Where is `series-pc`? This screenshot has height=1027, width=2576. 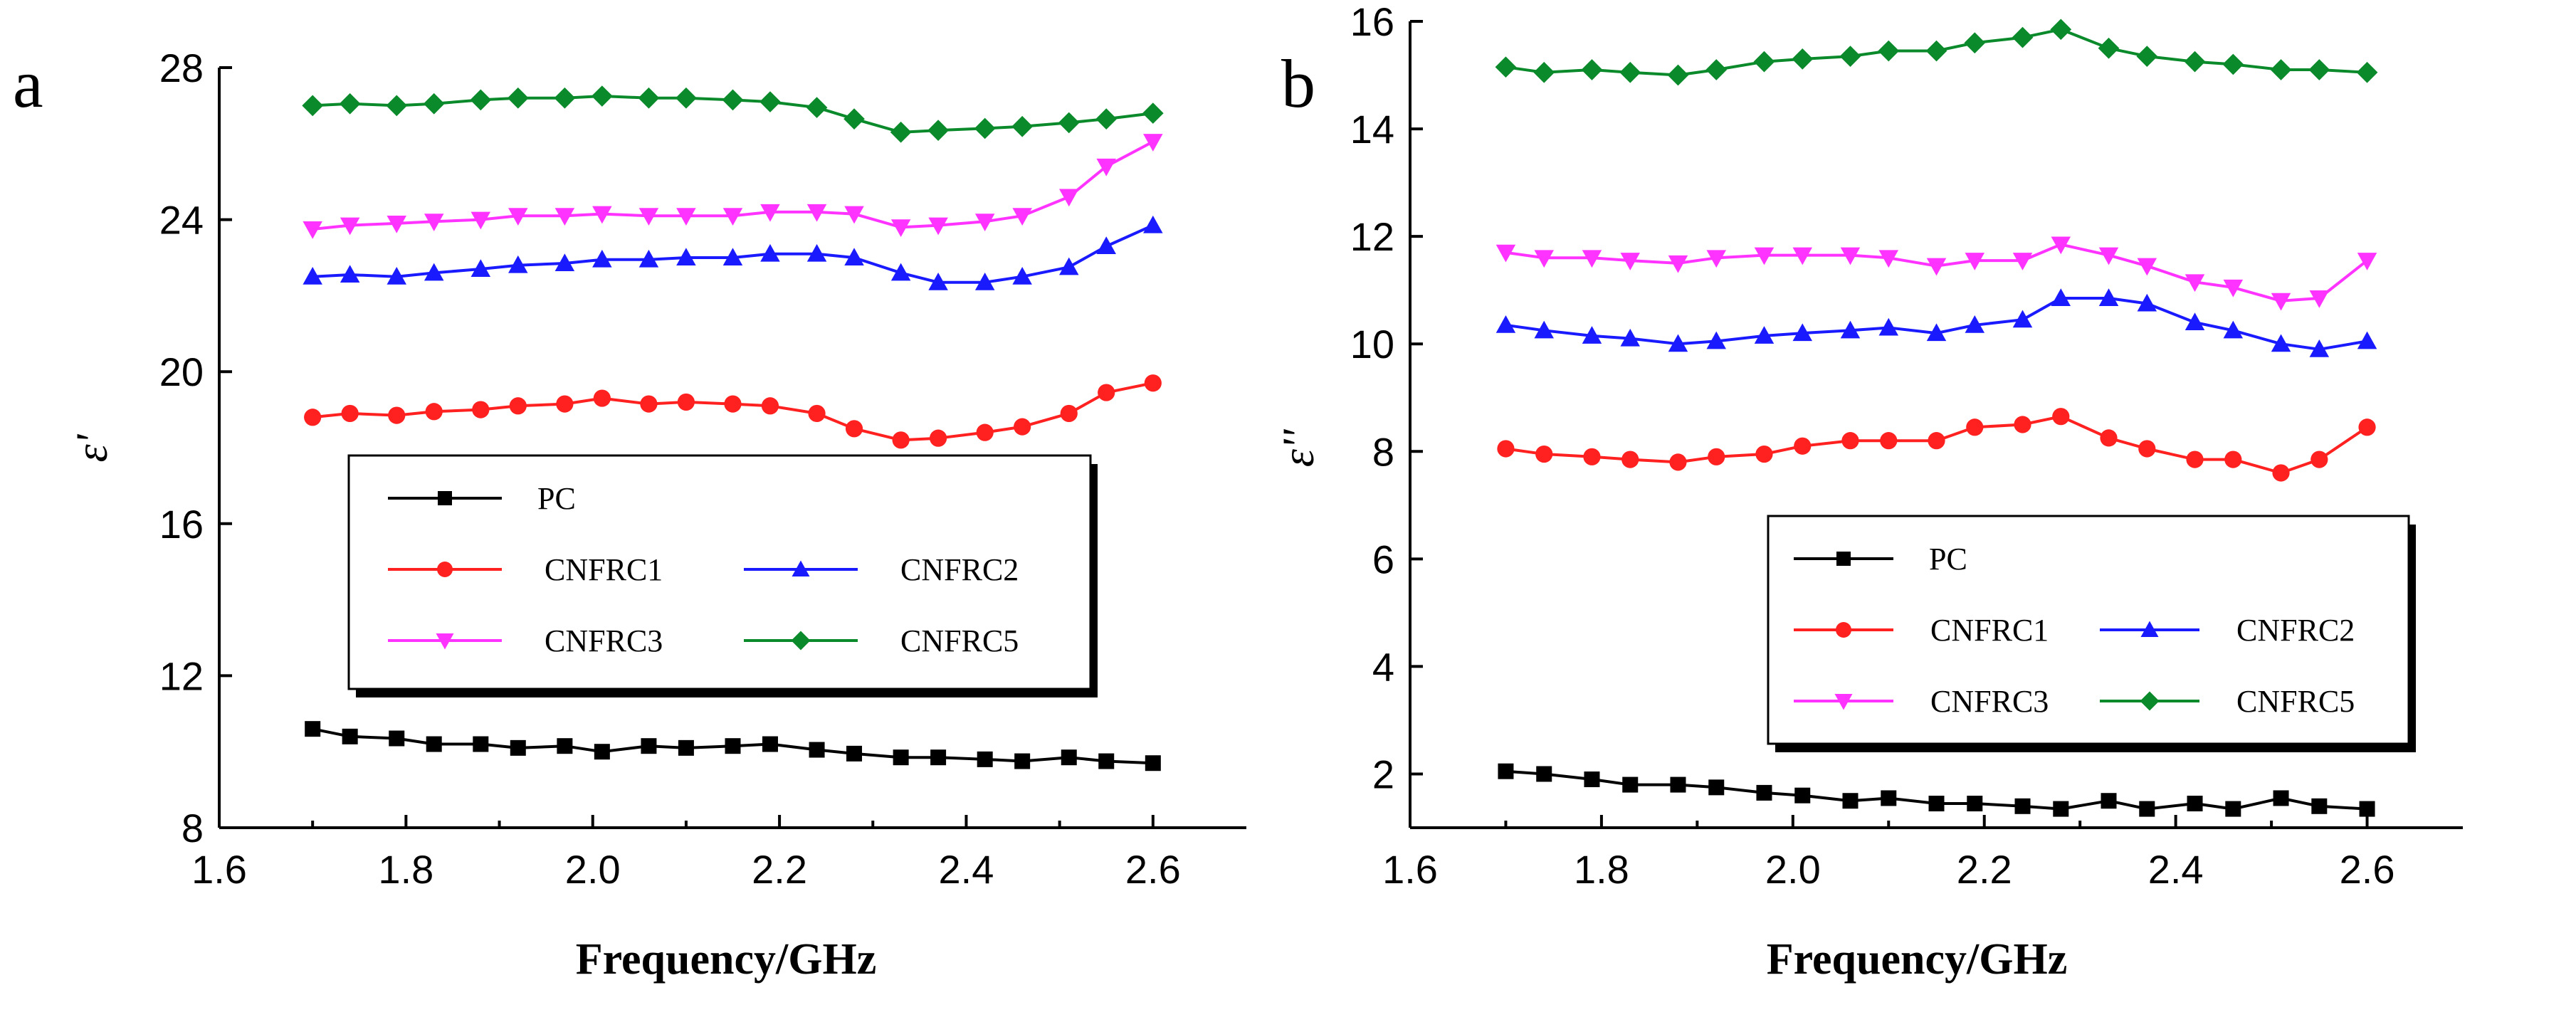
series-pc is located at coordinates (1937, 790).